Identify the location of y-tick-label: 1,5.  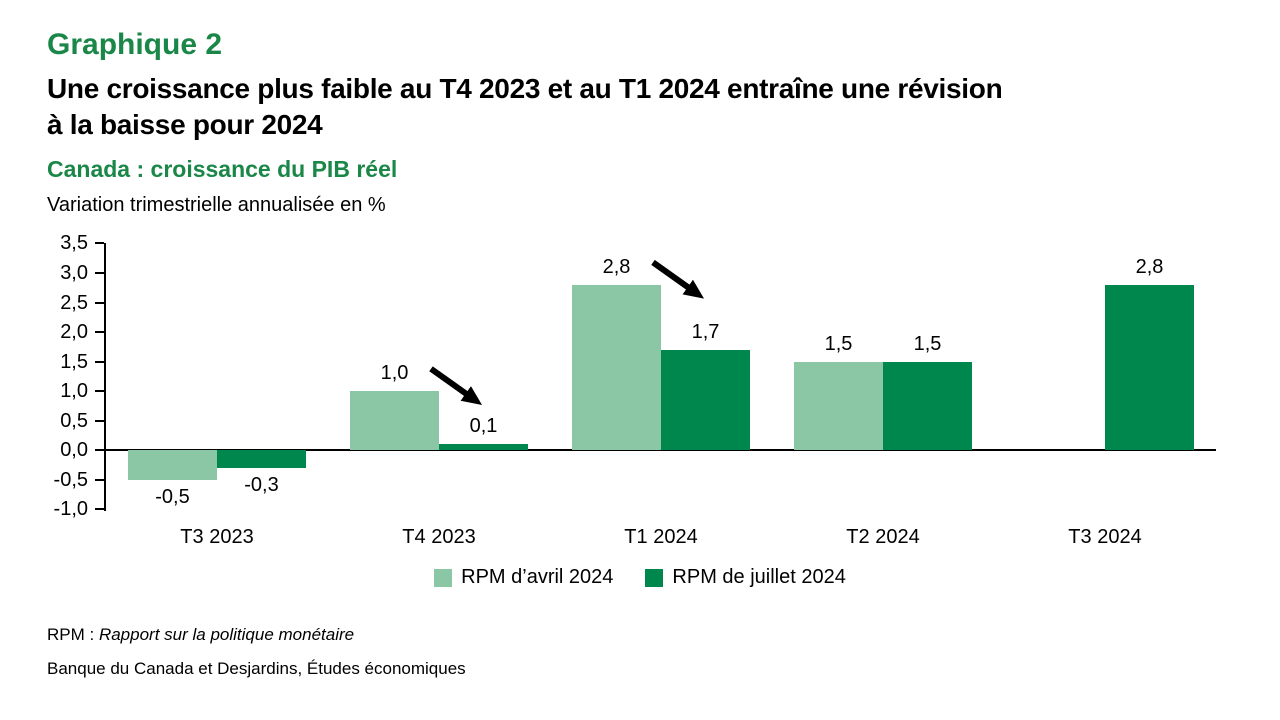
(74, 361).